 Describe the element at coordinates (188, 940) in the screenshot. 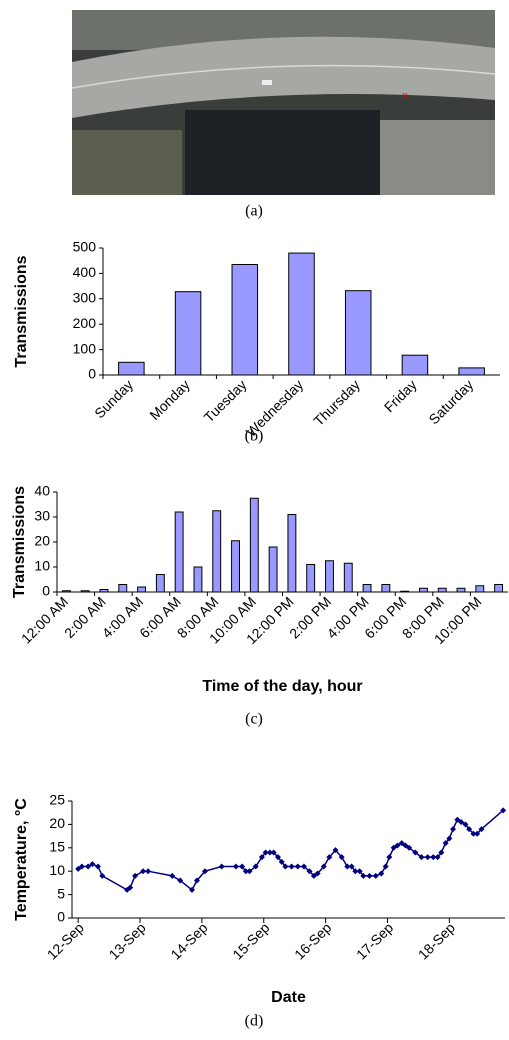

I see `x-tick-label: 14-Sep` at that location.